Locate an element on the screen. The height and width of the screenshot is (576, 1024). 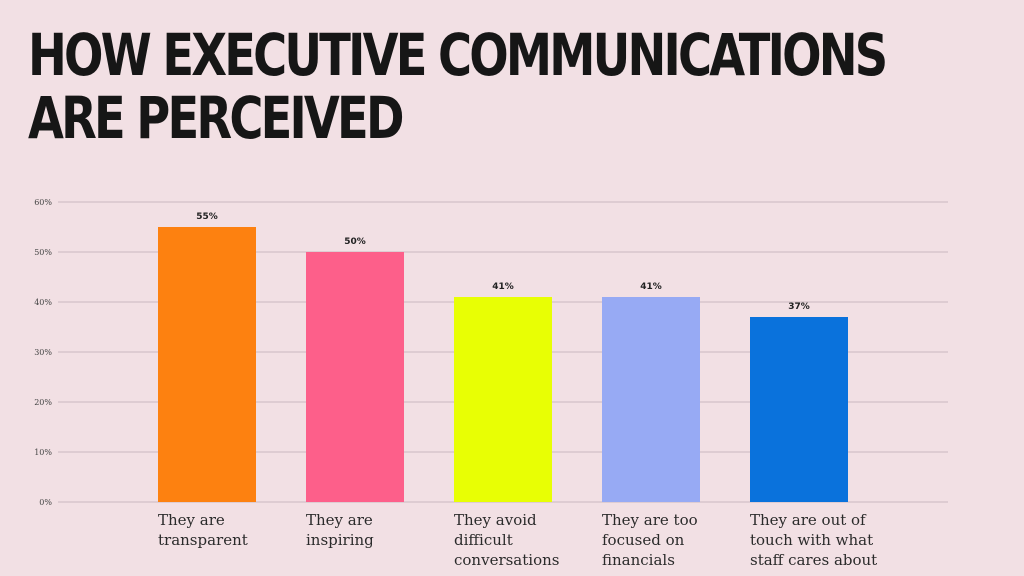
y-tick-label: 50% is located at coordinates (43, 252).